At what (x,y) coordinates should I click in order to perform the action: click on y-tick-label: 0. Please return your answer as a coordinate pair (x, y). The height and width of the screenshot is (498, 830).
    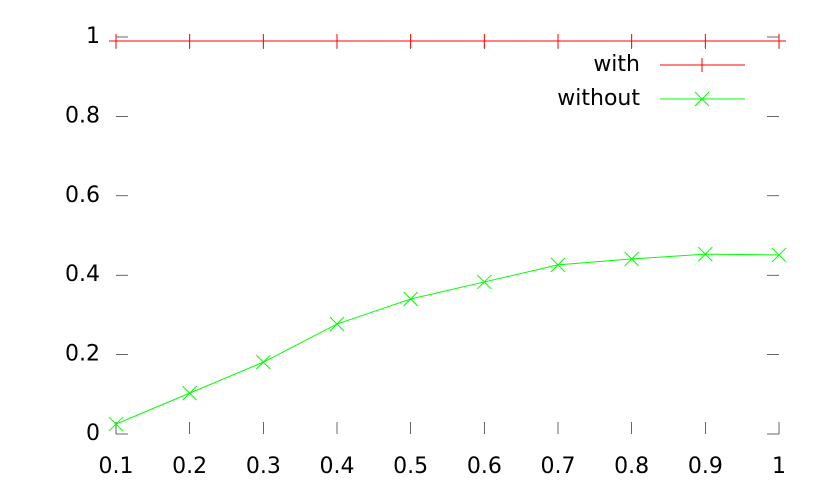
    Looking at the image, I should click on (93, 433).